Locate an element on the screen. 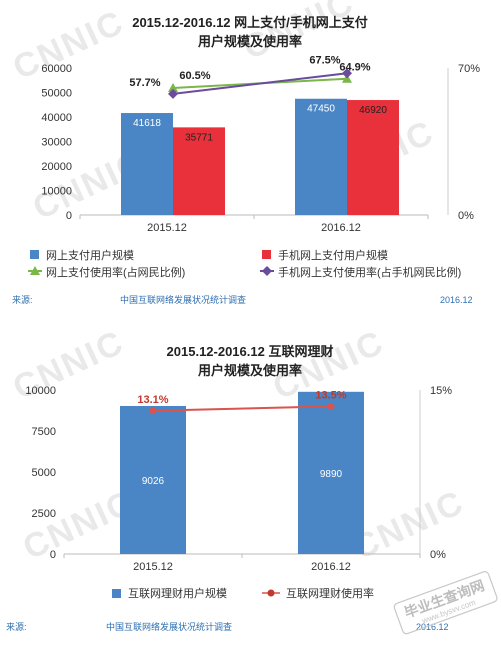 The width and height of the screenshot is (501, 649). line-value-label: 57.7% is located at coordinates (144, 83).